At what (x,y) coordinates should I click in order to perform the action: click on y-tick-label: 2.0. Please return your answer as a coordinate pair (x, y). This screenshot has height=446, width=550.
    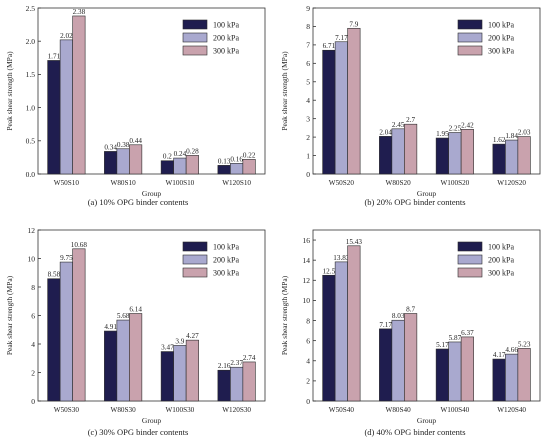
    Looking at the image, I should click on (31, 41).